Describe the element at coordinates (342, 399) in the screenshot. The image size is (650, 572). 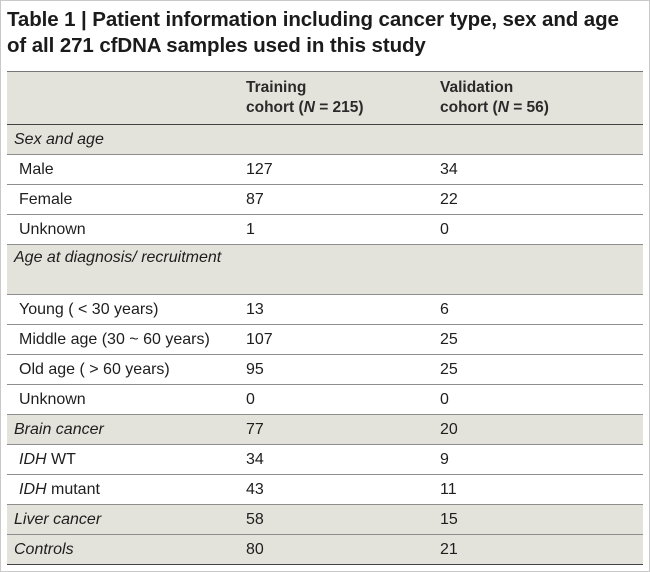
I see `training-value: 0` at that location.